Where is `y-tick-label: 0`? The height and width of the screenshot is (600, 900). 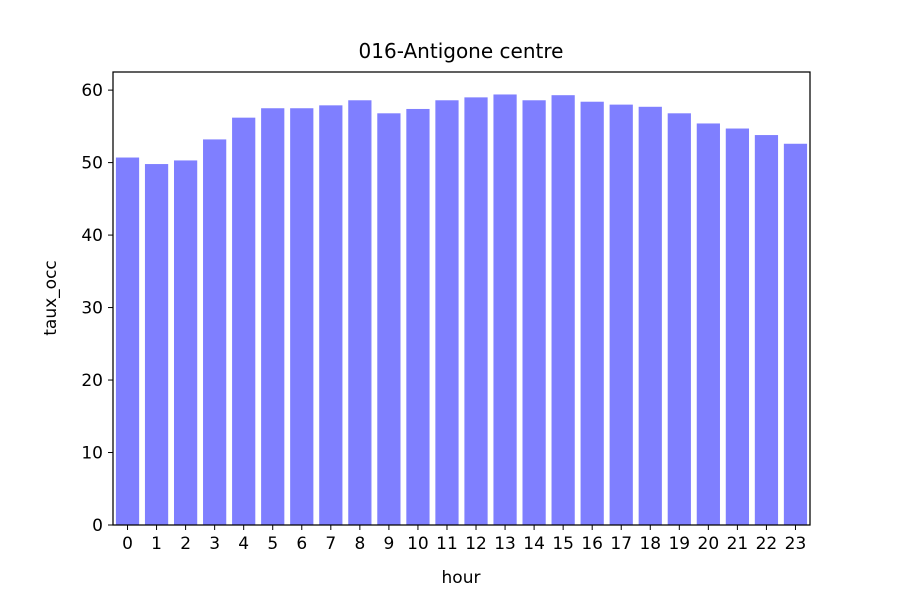 y-tick-label: 0 is located at coordinates (97, 526).